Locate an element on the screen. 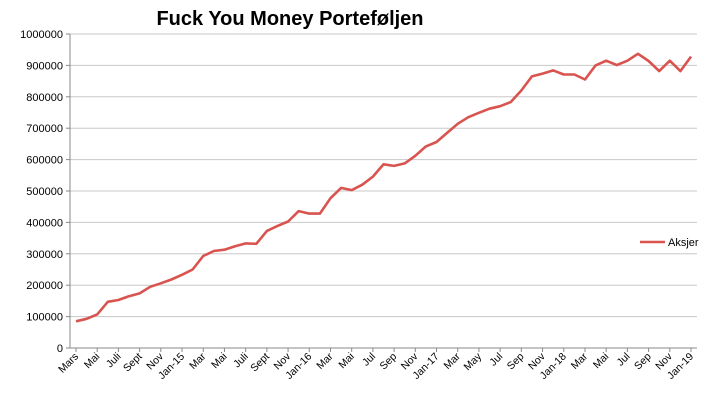 The image size is (704, 405). y-tick-label: 600000 is located at coordinates (44, 161).